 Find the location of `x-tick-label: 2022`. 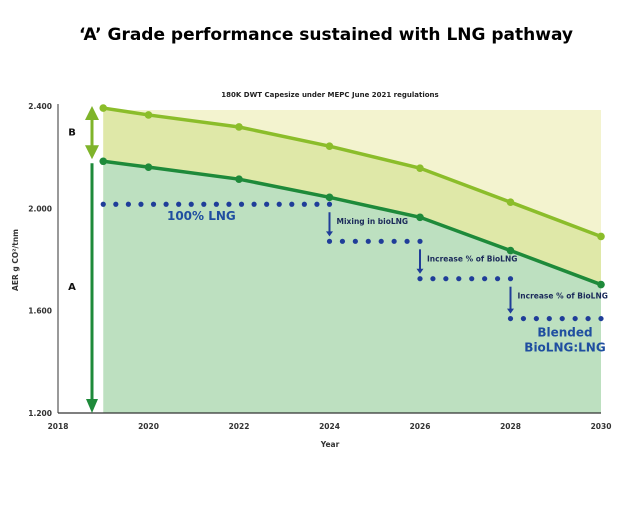

x-tick-label: 2022 is located at coordinates (239, 426).